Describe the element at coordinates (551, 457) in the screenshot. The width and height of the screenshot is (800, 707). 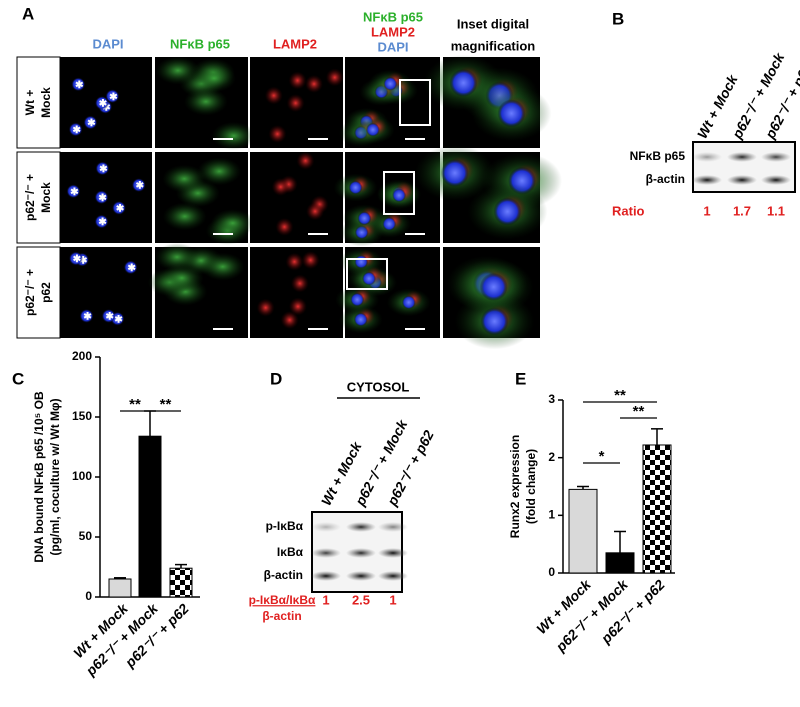
I see `y-tick-label: 2` at that location.